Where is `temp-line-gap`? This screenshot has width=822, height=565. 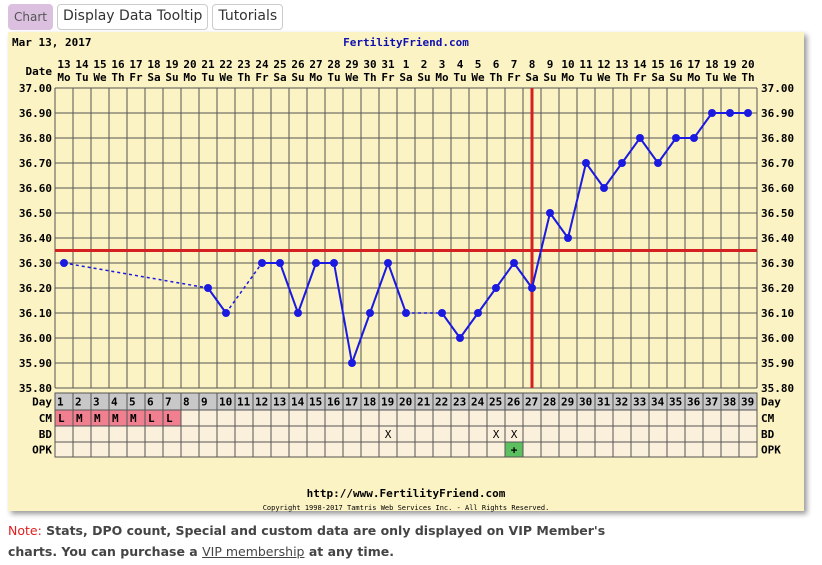 temp-line-gap is located at coordinates (244, 288).